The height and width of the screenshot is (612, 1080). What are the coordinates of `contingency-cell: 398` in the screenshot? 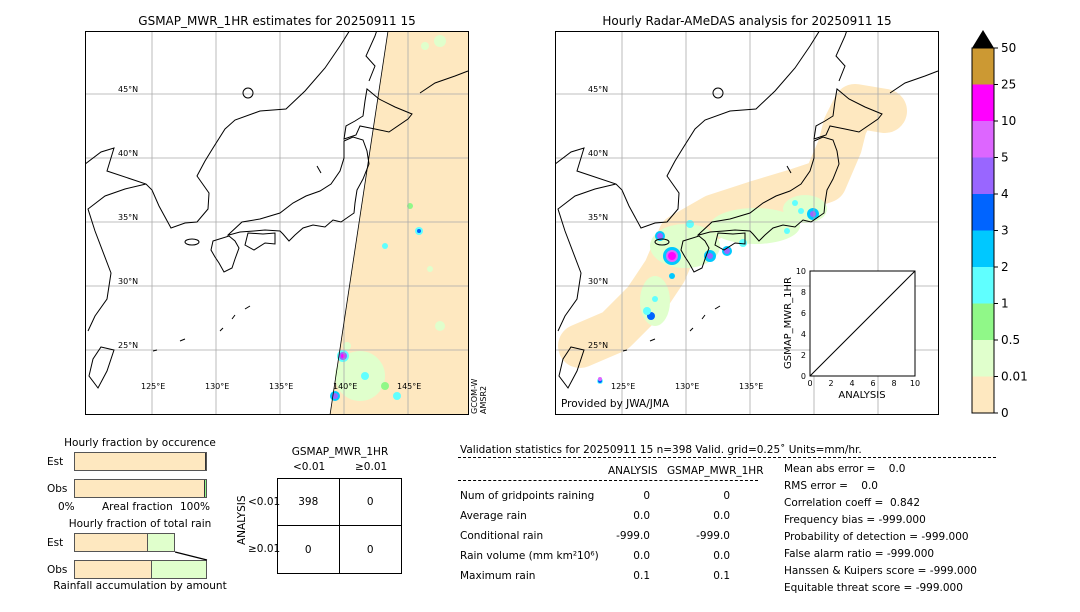 It's located at (309, 502).